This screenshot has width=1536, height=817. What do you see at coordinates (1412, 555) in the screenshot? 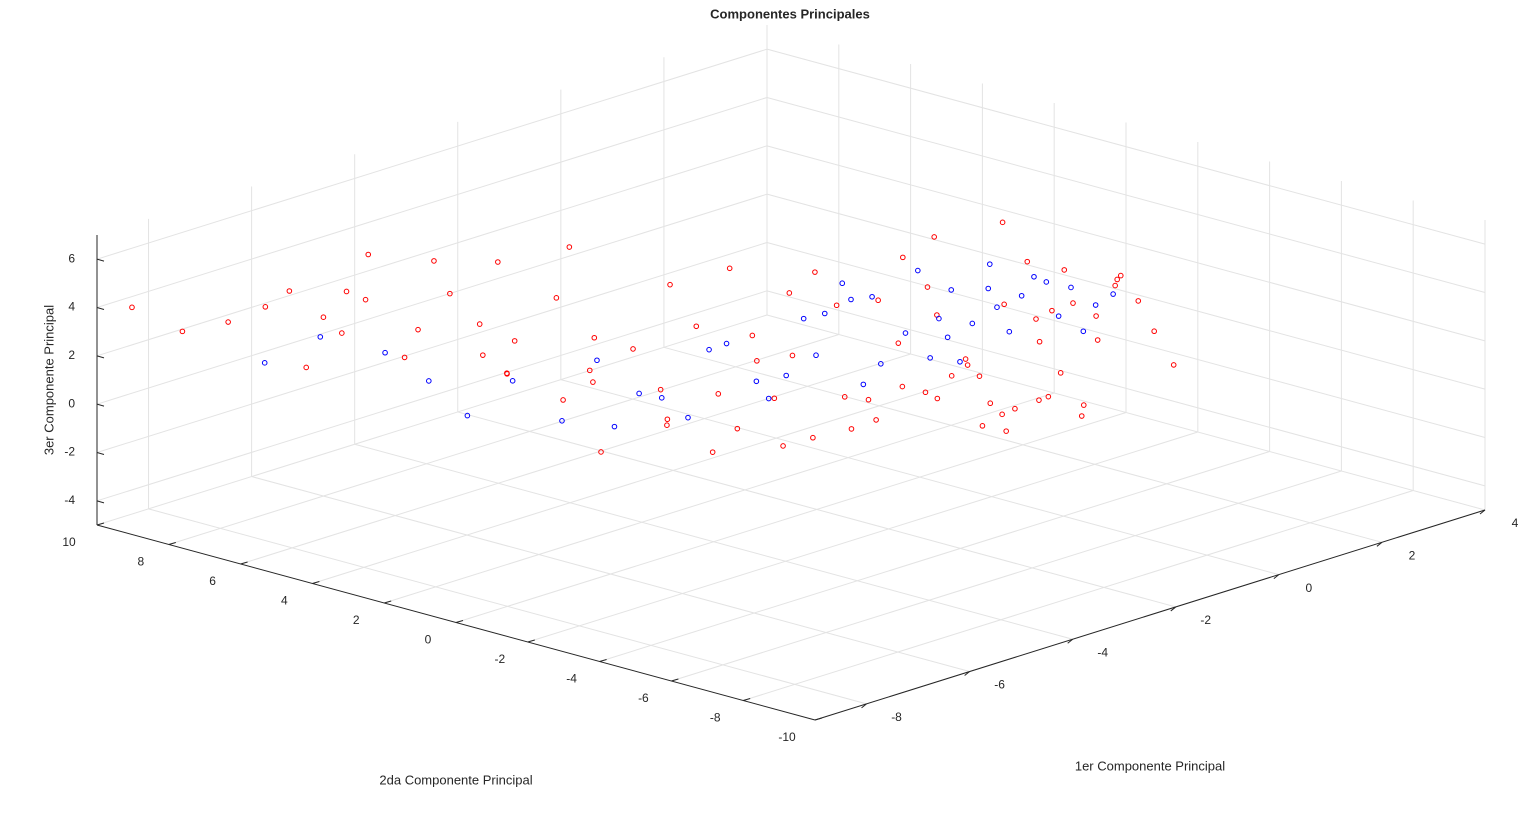
I see `x-tick-label: 2` at bounding box center [1412, 555].